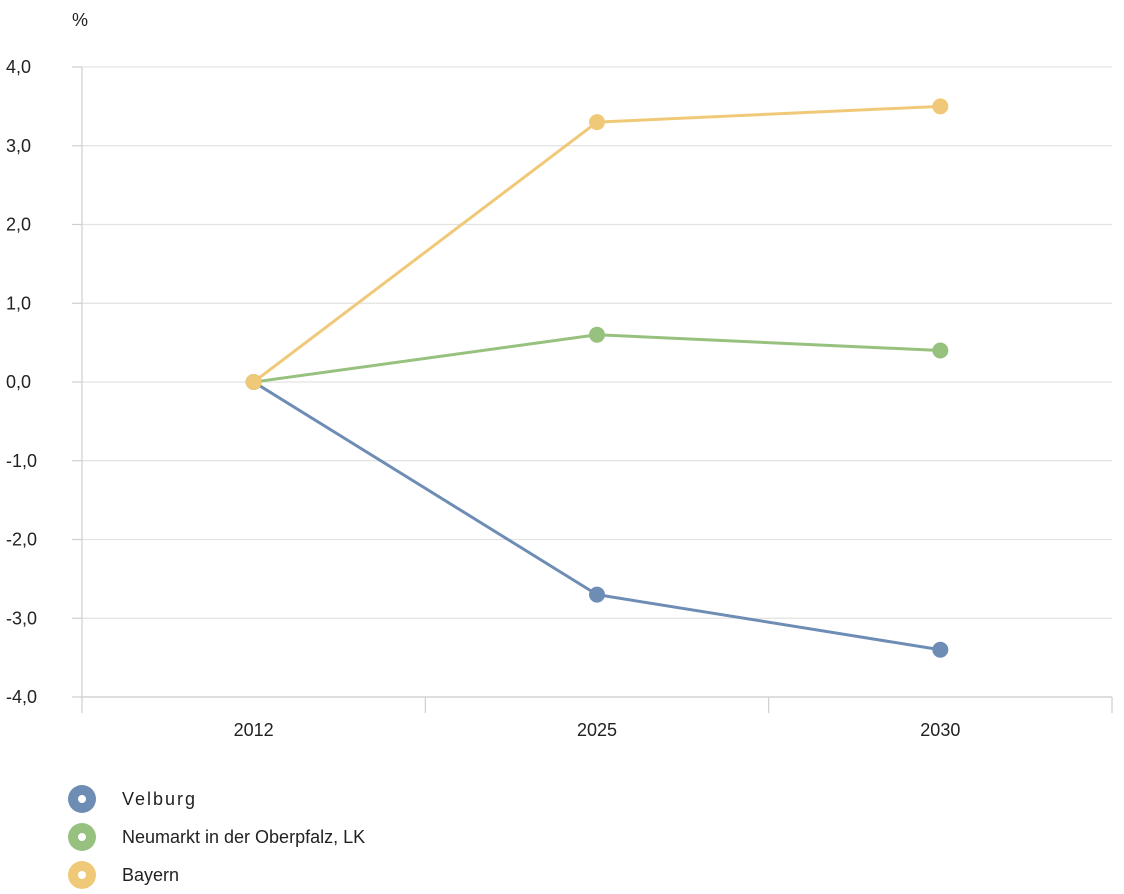 This screenshot has height=894, width=1124. I want to click on legend-marker-bayern, so click(82, 875).